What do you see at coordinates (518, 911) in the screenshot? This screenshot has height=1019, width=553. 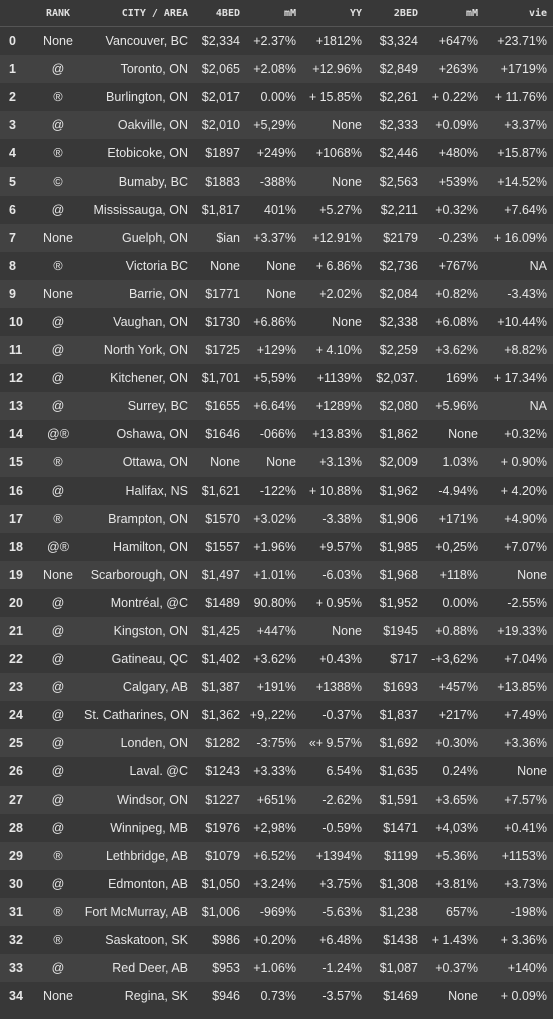 I see `yy-2bed-cell: -198%` at bounding box center [518, 911].